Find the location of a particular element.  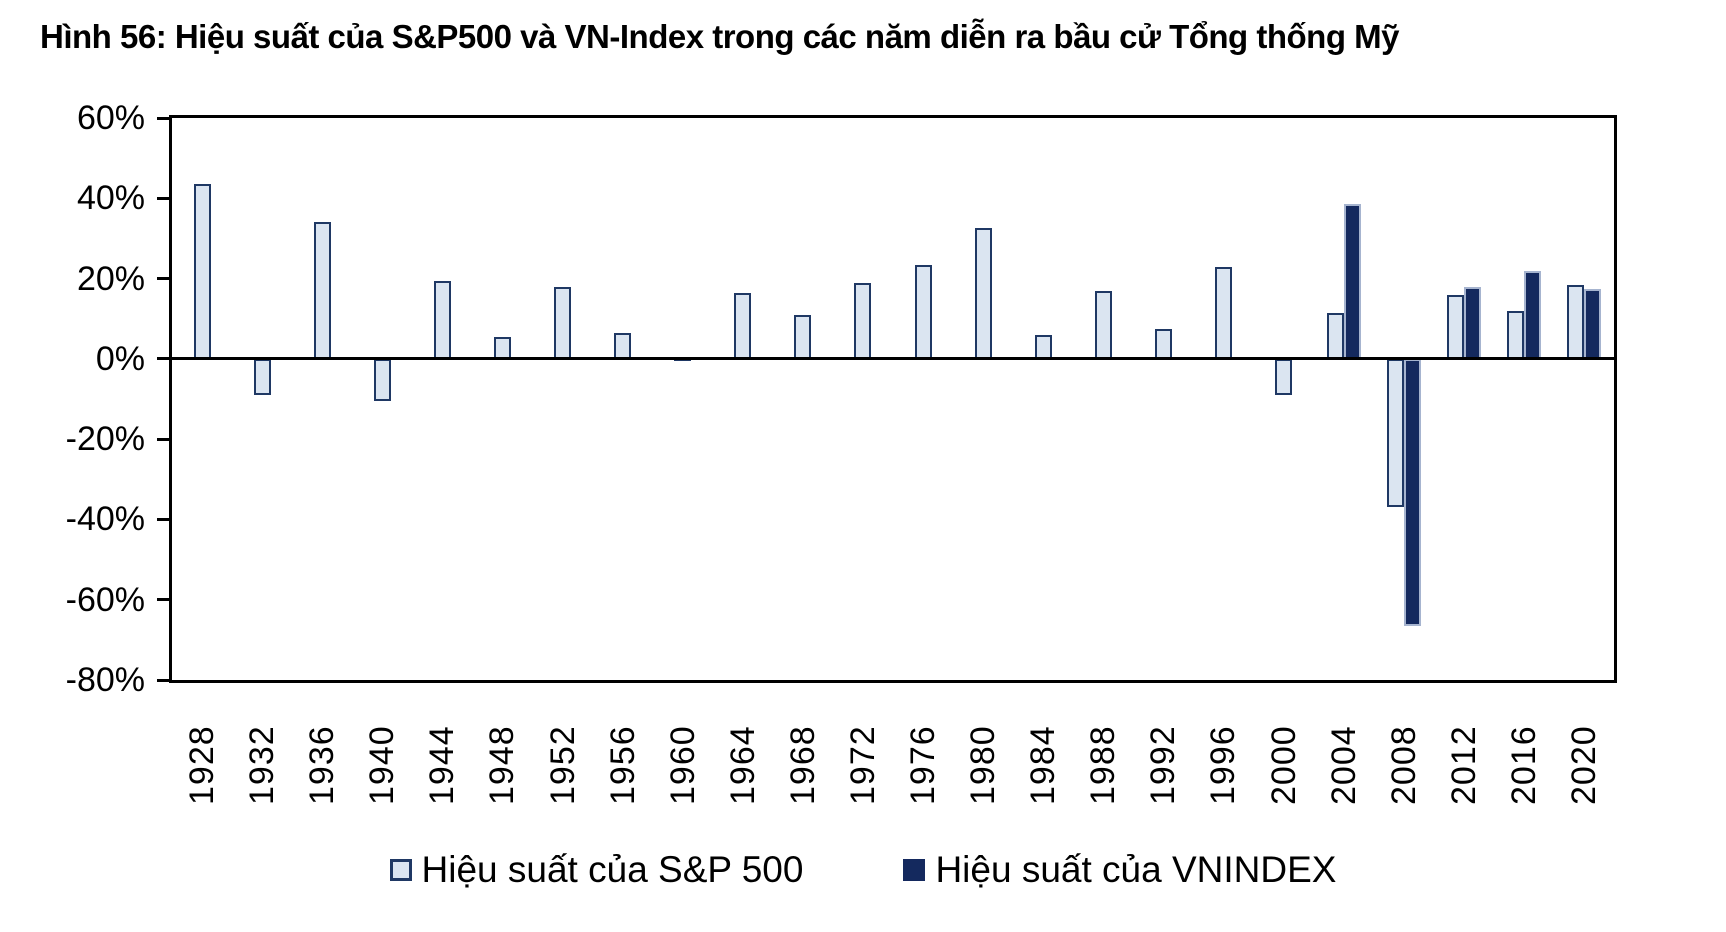

x-axis-label-1984: 1984 is located at coordinates (1043, 765).